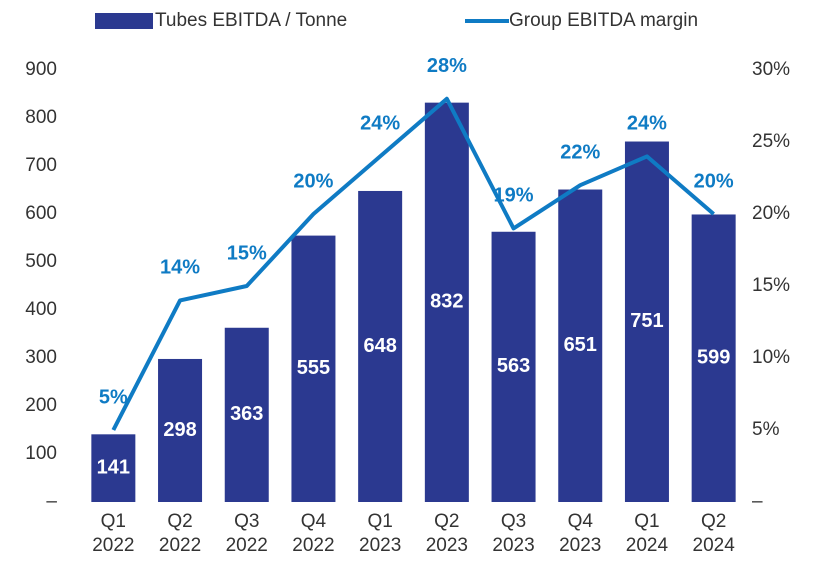  Describe the element at coordinates (180, 268) in the screenshot. I see `line-value-label: 14%` at that location.